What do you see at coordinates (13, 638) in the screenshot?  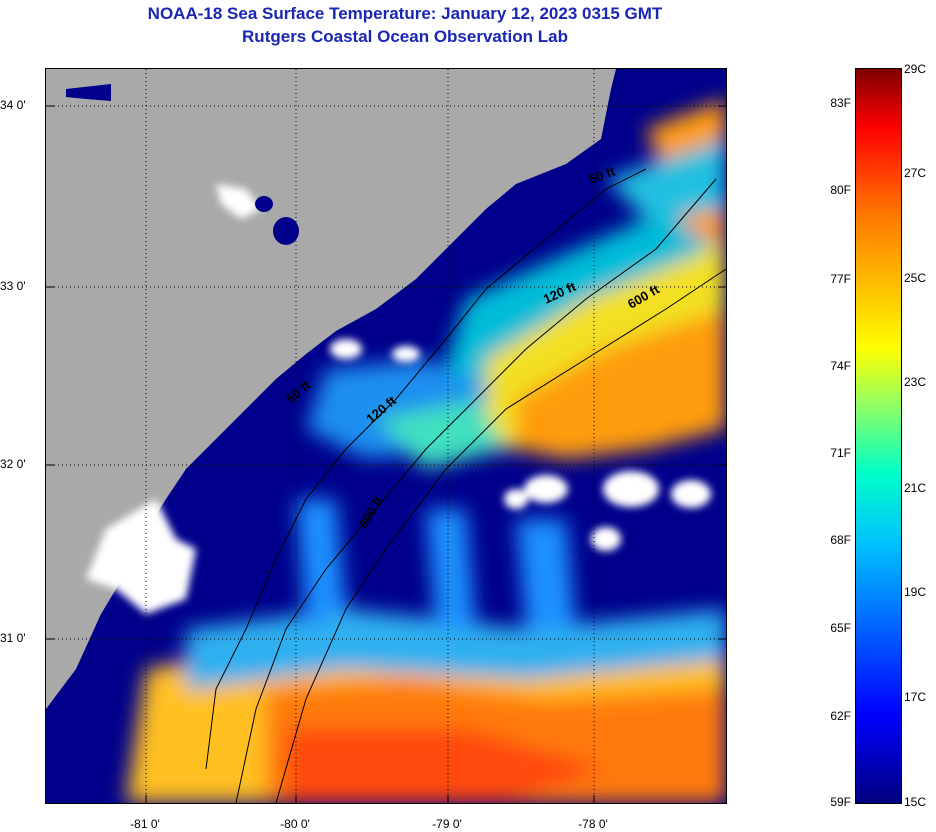 I see `lat-label-31: 31 0'` at bounding box center [13, 638].